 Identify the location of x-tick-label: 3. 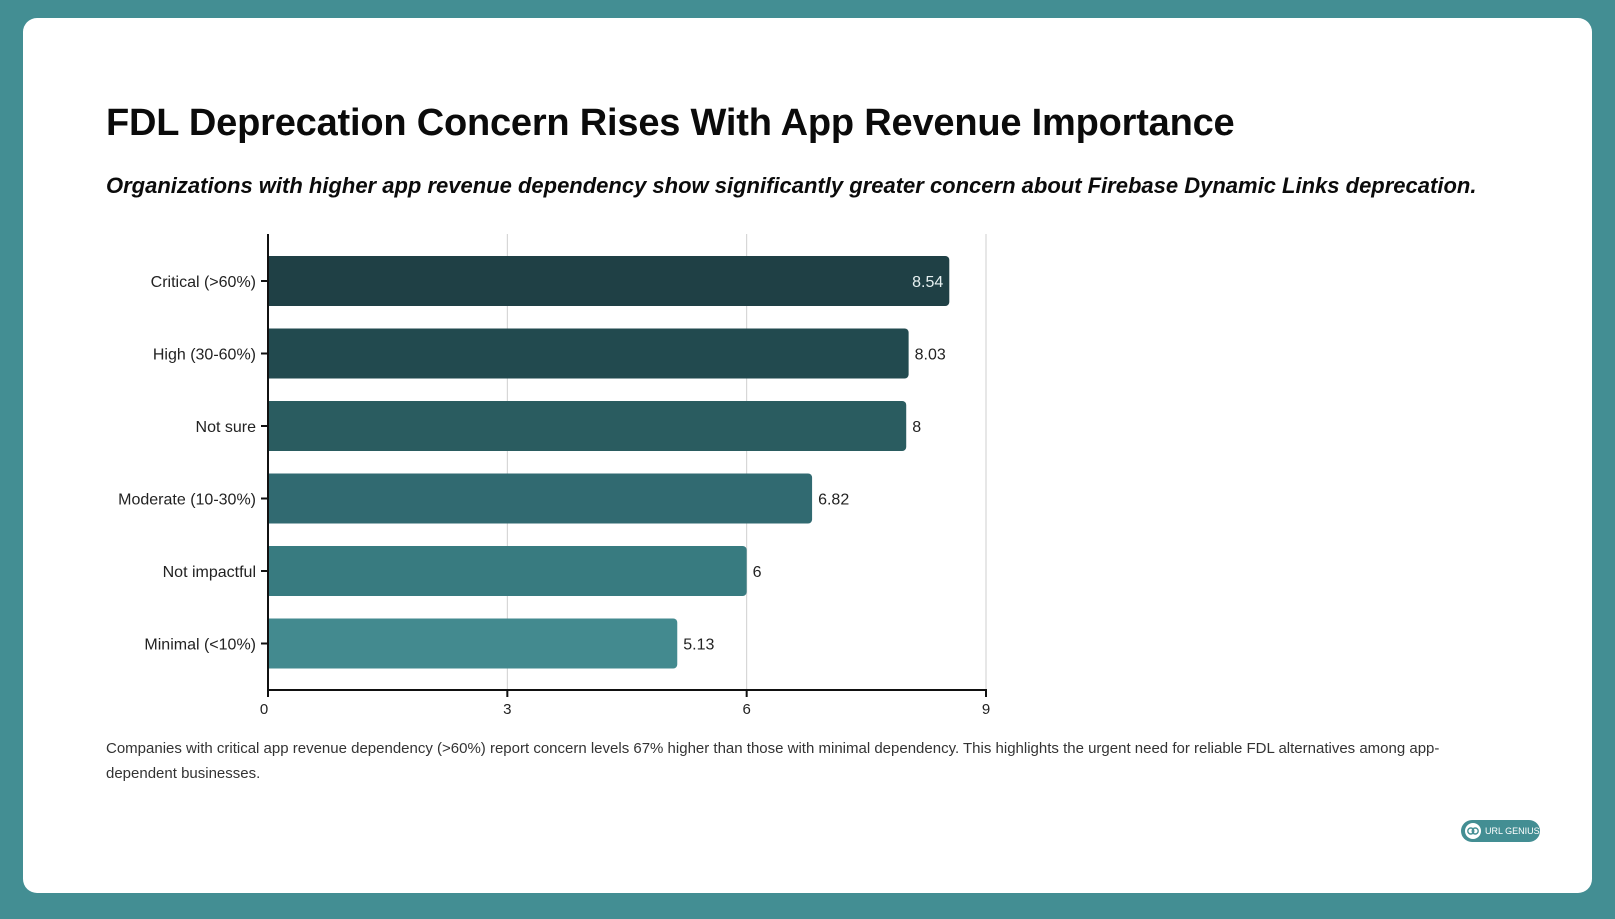
(507, 709).